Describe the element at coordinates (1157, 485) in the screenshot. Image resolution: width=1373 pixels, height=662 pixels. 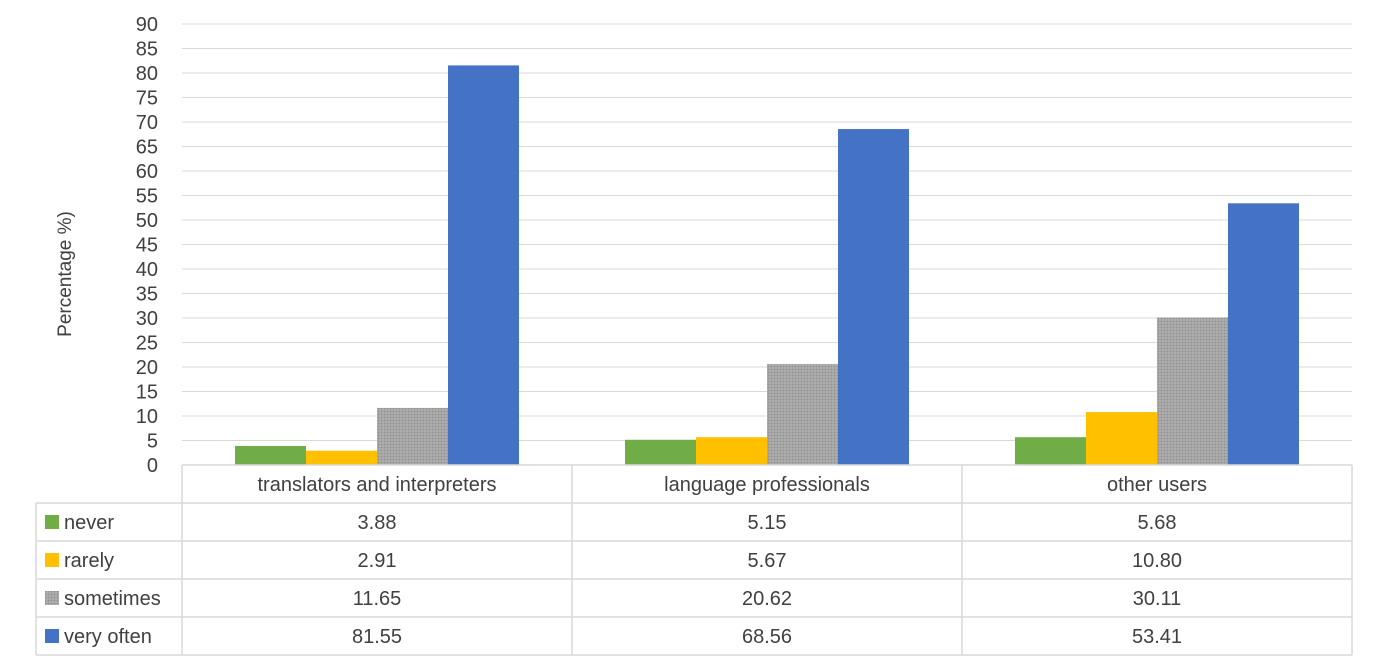
I see `category-label: other users` at that location.